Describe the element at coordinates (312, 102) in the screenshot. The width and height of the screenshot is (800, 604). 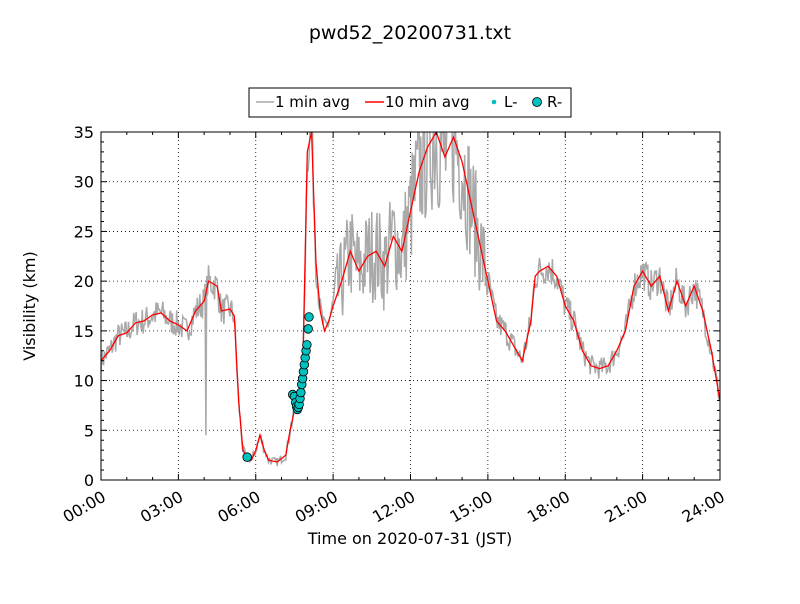
I see `legend-1min-label: 1 min avg` at that location.